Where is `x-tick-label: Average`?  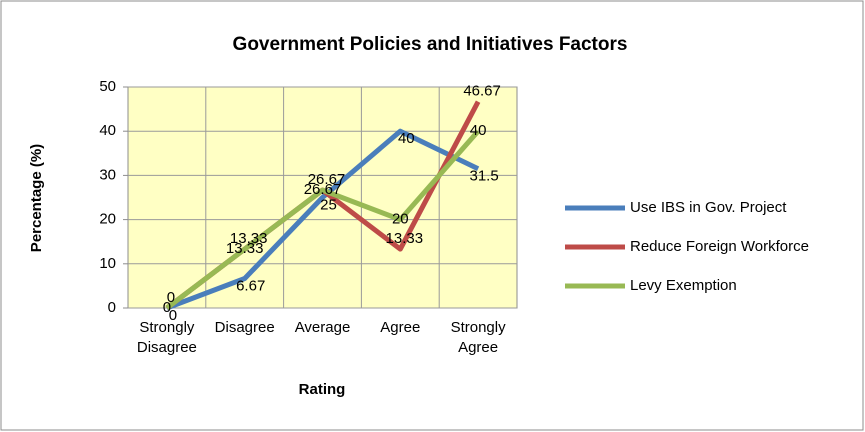
x-tick-label: Average is located at coordinates (323, 327).